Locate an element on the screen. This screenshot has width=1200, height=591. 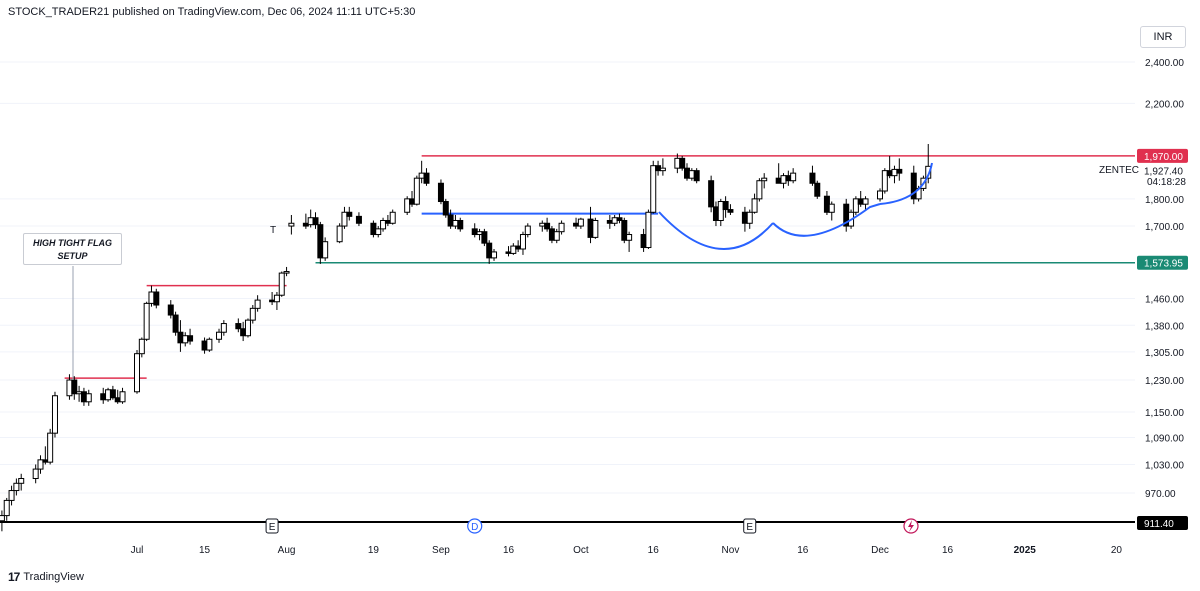
x-tick-label: 15 is located at coordinates (205, 550).